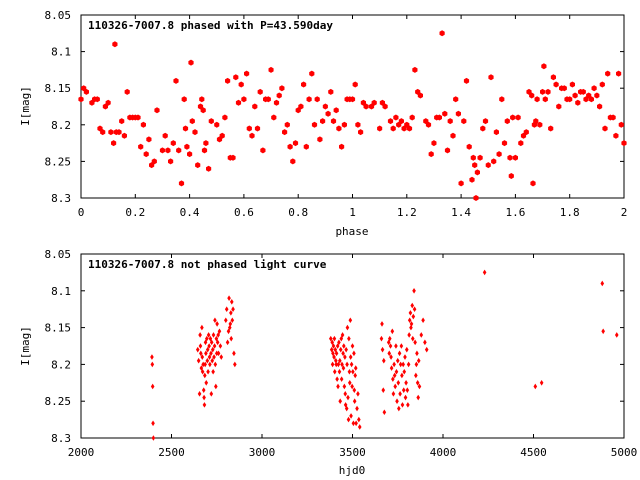 The width and height of the screenshot is (640, 480). What do you see at coordinates (570, 212) in the screenshot?
I see `x-tick-label: 1.8` at bounding box center [570, 212].